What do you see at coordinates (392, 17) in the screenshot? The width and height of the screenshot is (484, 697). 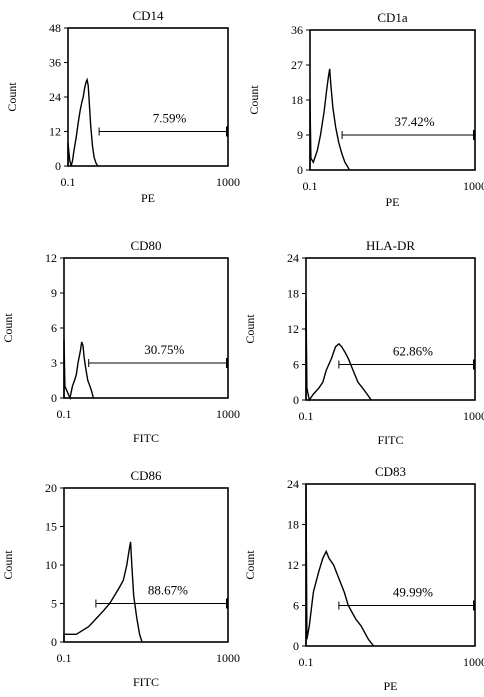 I see `panel-title: CD1a` at bounding box center [392, 17].